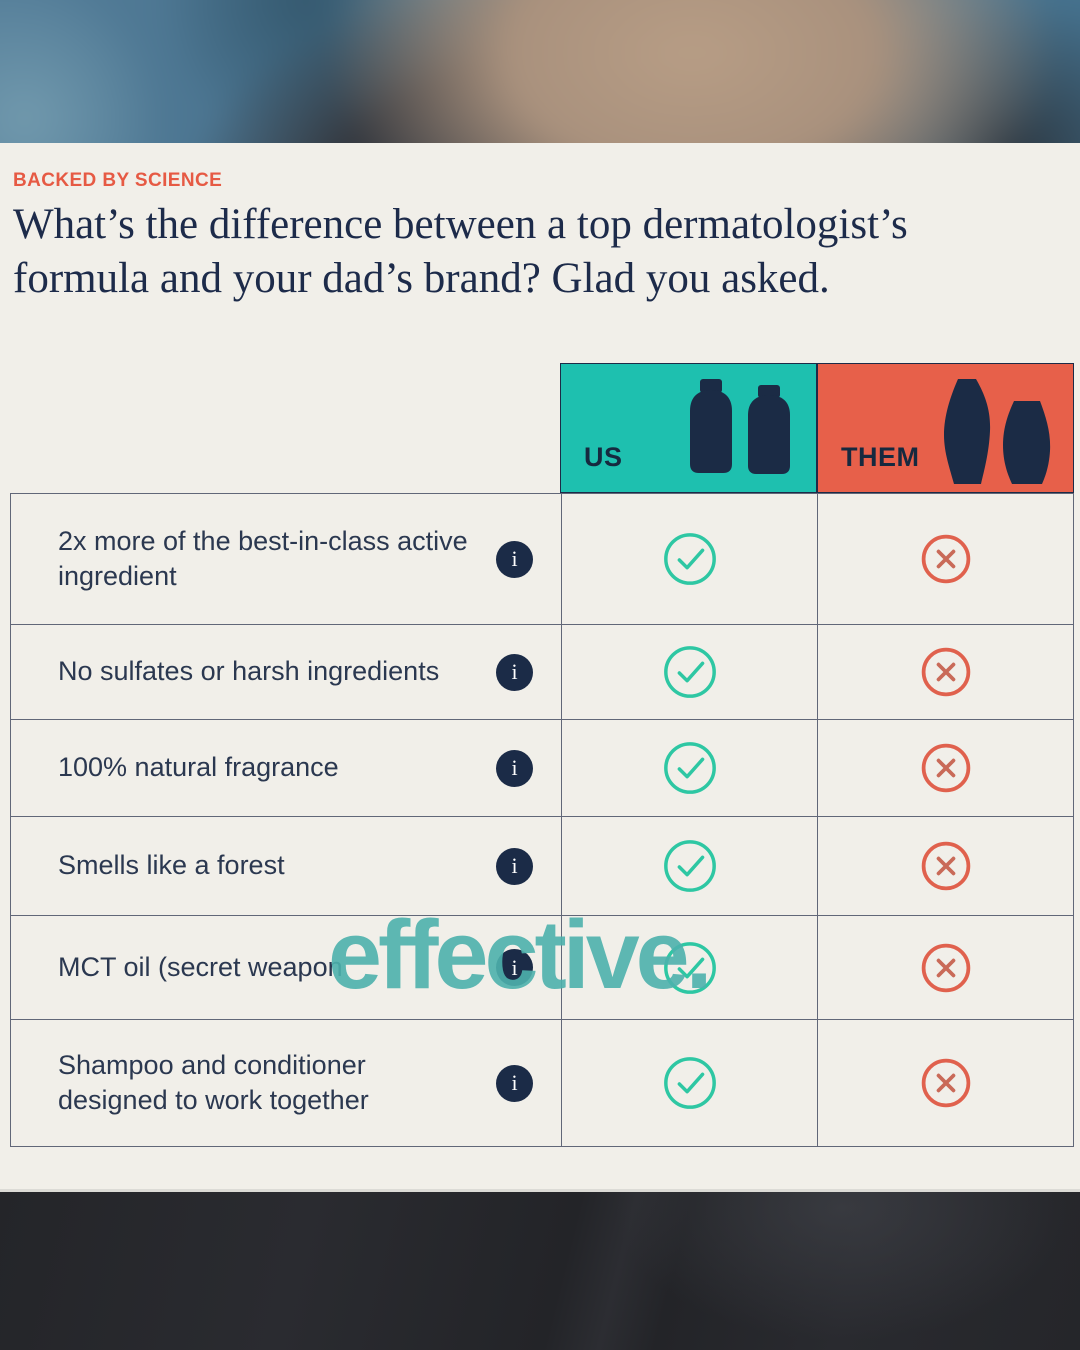 Image resolution: width=1080 pixels, height=1350 pixels. I want to click on feature-cell: No sulfates or harsh ingredients i, so click(286, 672).